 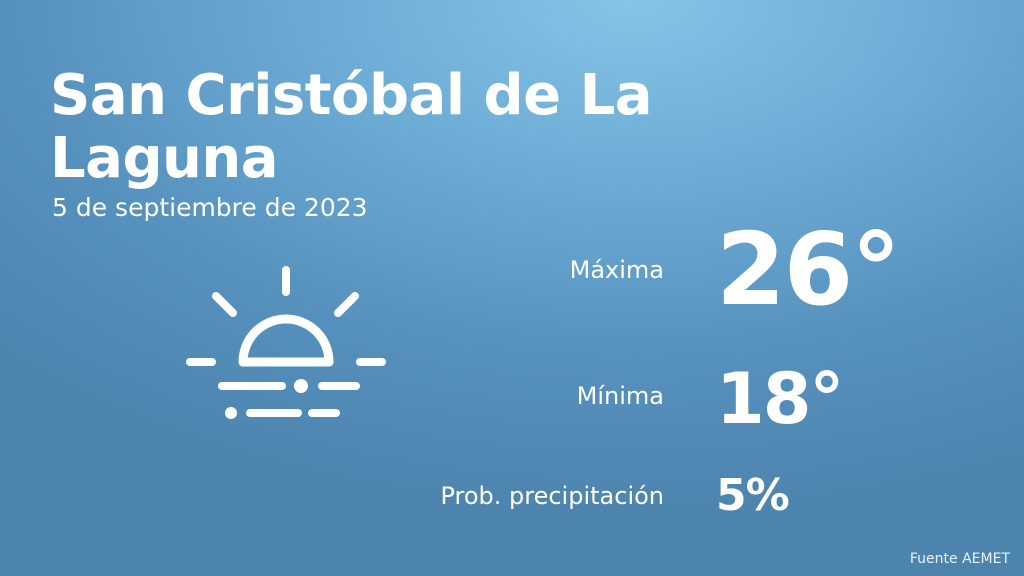 I want to click on precipitation-value: 5%, so click(x=753, y=495).